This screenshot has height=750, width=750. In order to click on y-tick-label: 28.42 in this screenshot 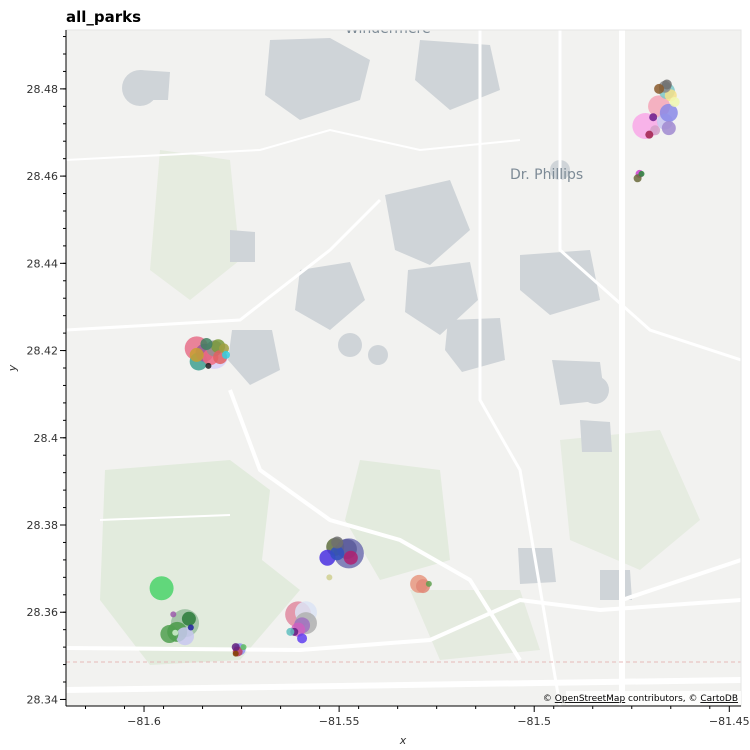, I will do `click(43, 351)`.